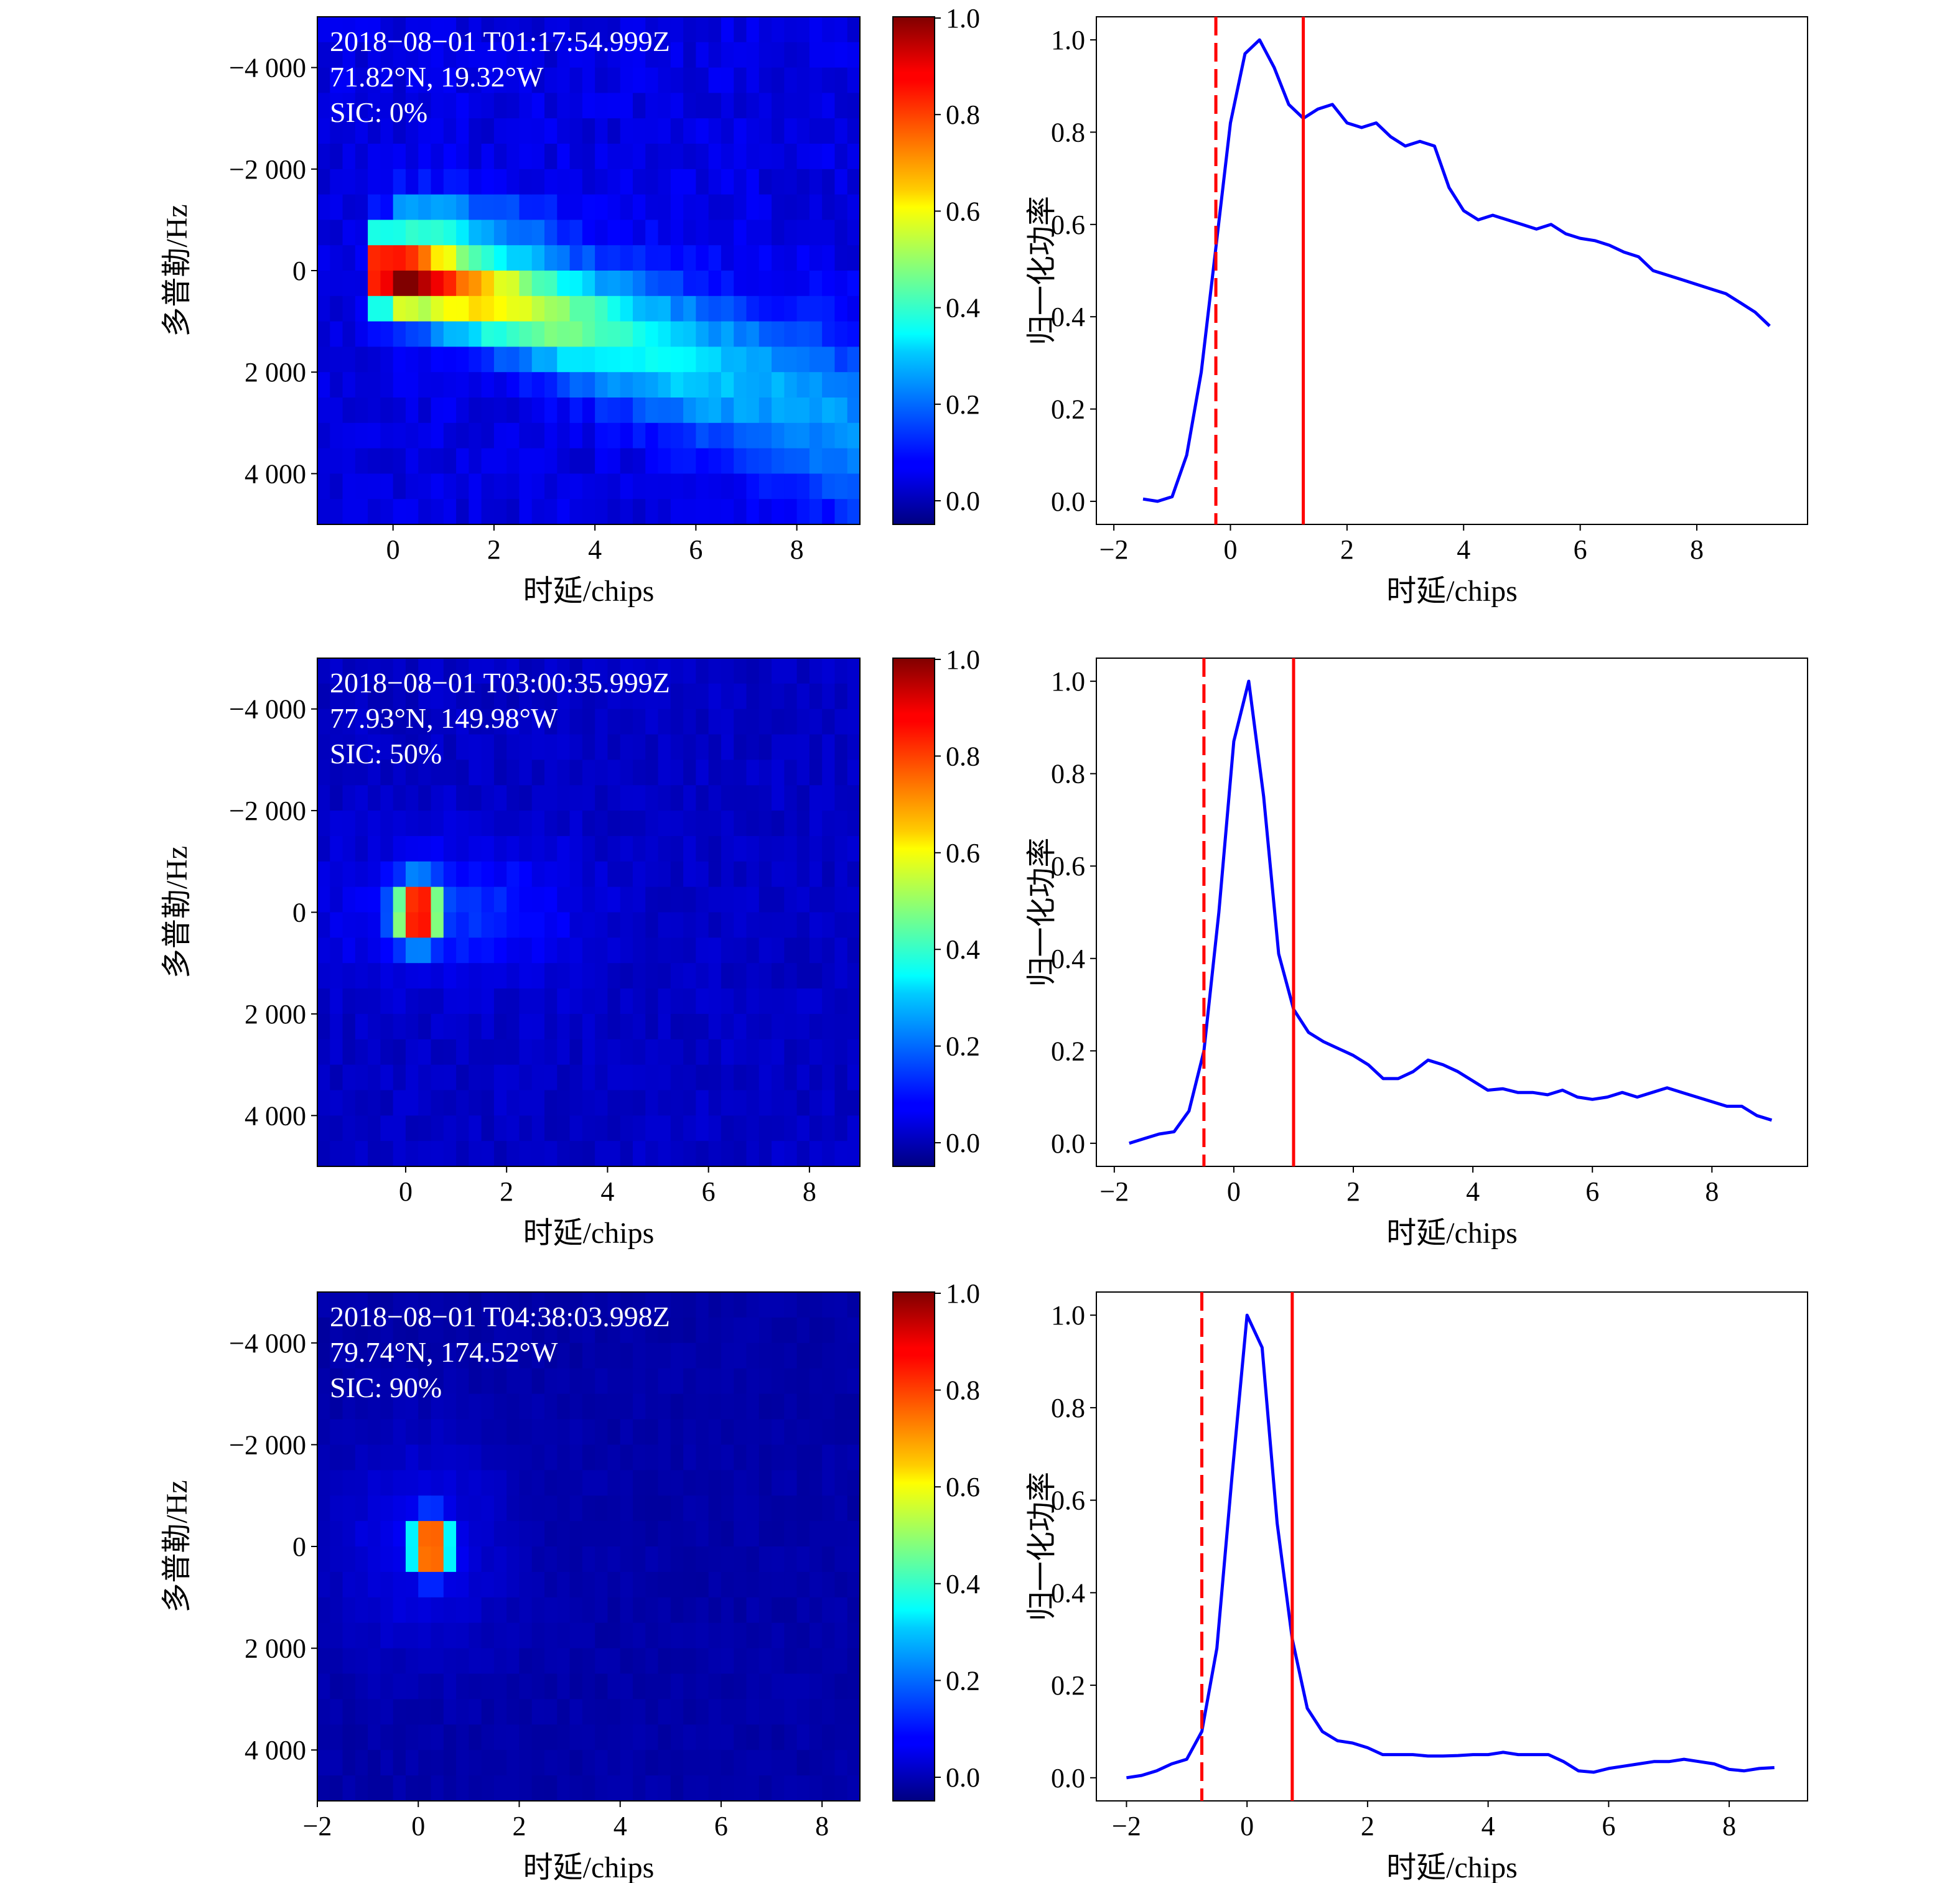 This screenshot has height=1883, width=1960. What do you see at coordinates (963, 18) in the screenshot?
I see `colorbar-tick-label: 1.0` at bounding box center [963, 18].